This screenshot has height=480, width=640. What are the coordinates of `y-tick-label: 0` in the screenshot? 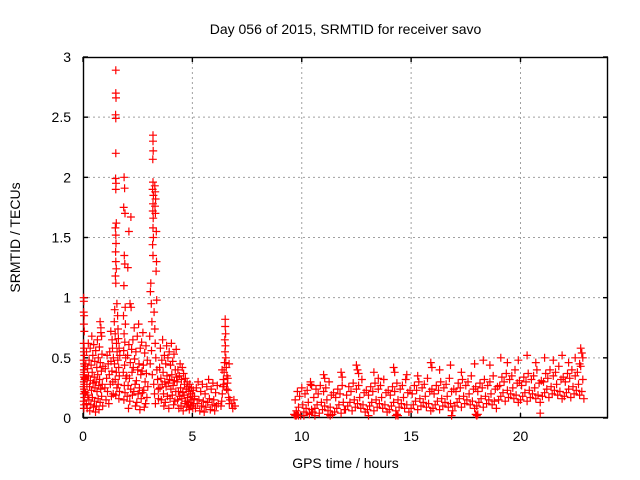 It's located at (67, 418).